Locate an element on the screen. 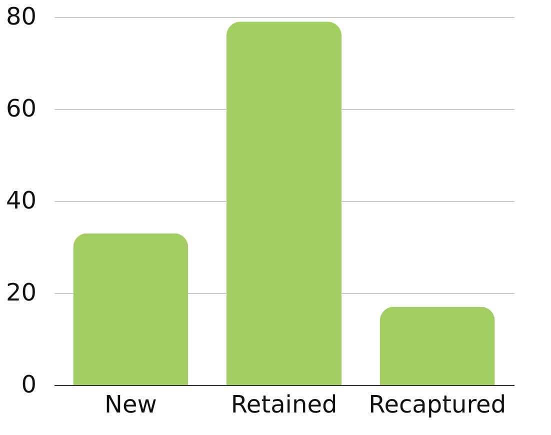 The height and width of the screenshot is (435, 551). x-tick-label: New is located at coordinates (130, 404).